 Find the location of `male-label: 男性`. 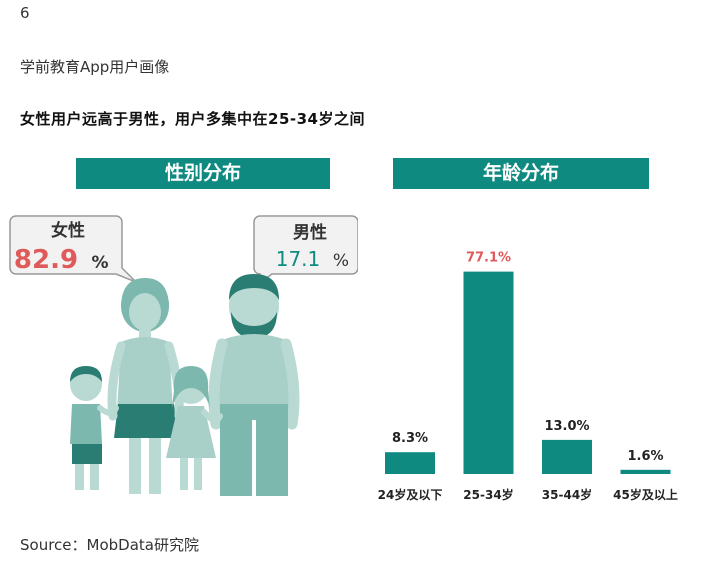

male-label: 男性 is located at coordinates (310, 232).